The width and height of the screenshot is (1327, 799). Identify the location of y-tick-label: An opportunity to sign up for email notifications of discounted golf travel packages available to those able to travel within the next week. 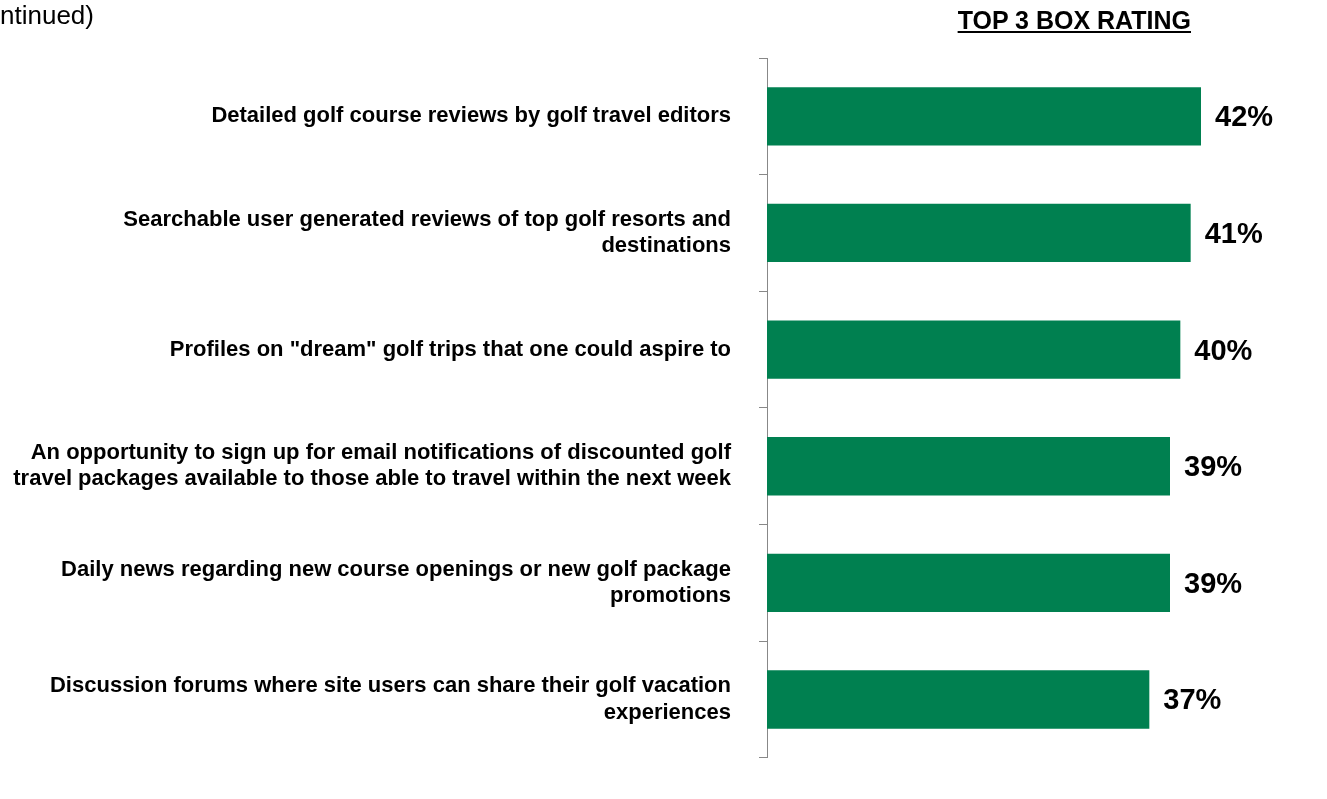
(372, 465).